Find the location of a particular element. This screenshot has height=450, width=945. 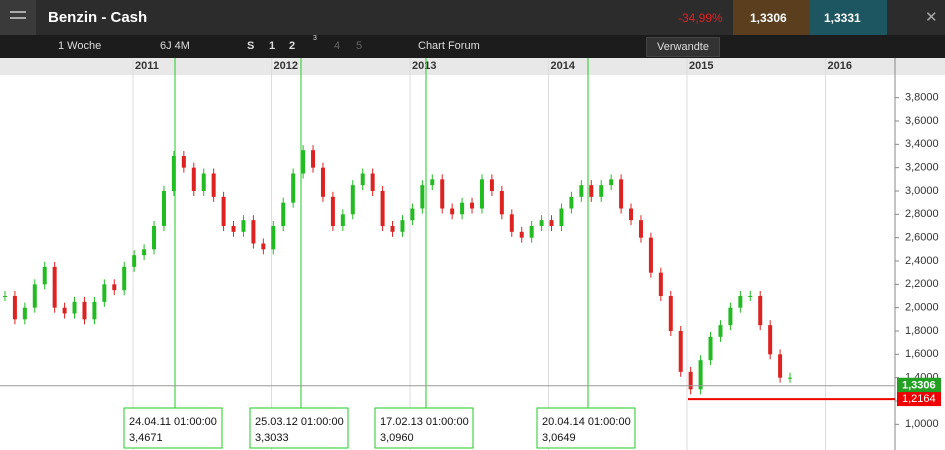

low-label: 1,2164 is located at coordinates (919, 399).